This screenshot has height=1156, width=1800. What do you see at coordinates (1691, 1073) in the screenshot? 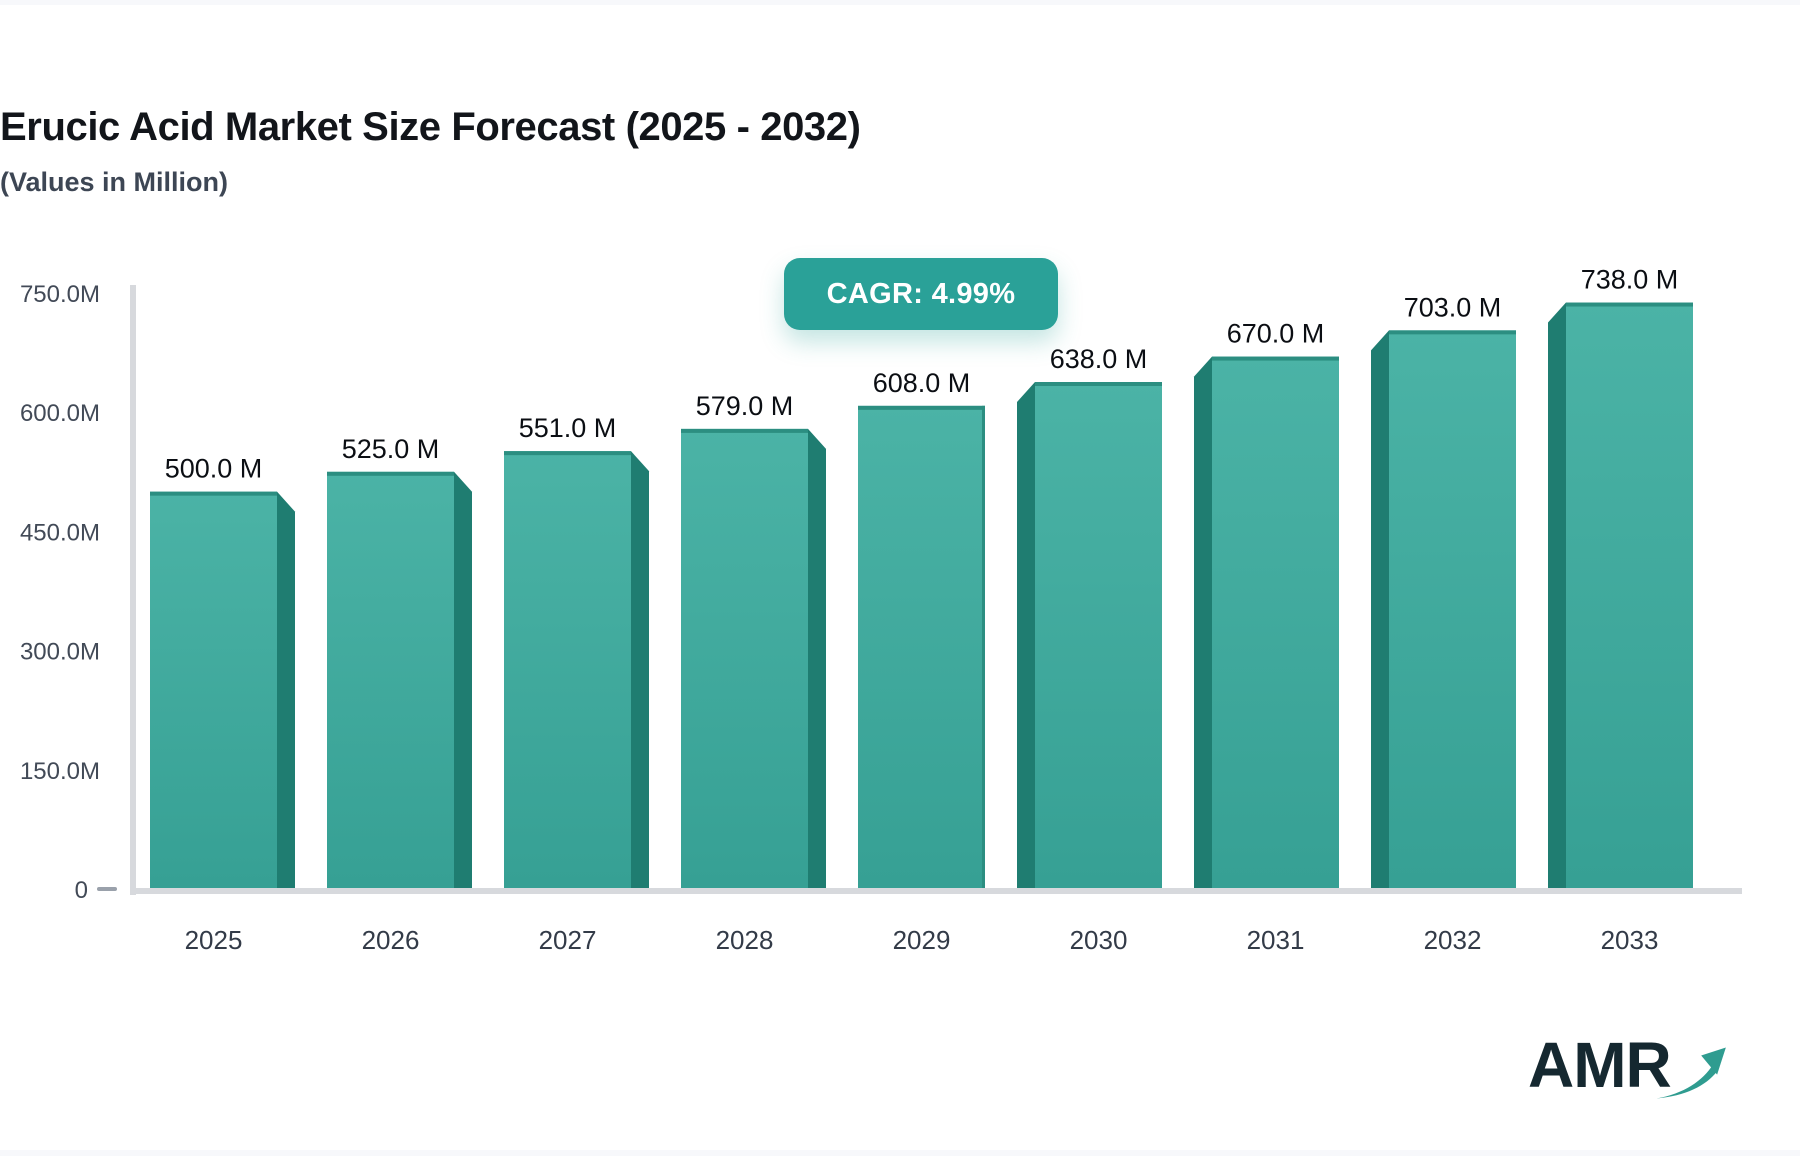
I see `growth-arrow-icon` at bounding box center [1691, 1073].